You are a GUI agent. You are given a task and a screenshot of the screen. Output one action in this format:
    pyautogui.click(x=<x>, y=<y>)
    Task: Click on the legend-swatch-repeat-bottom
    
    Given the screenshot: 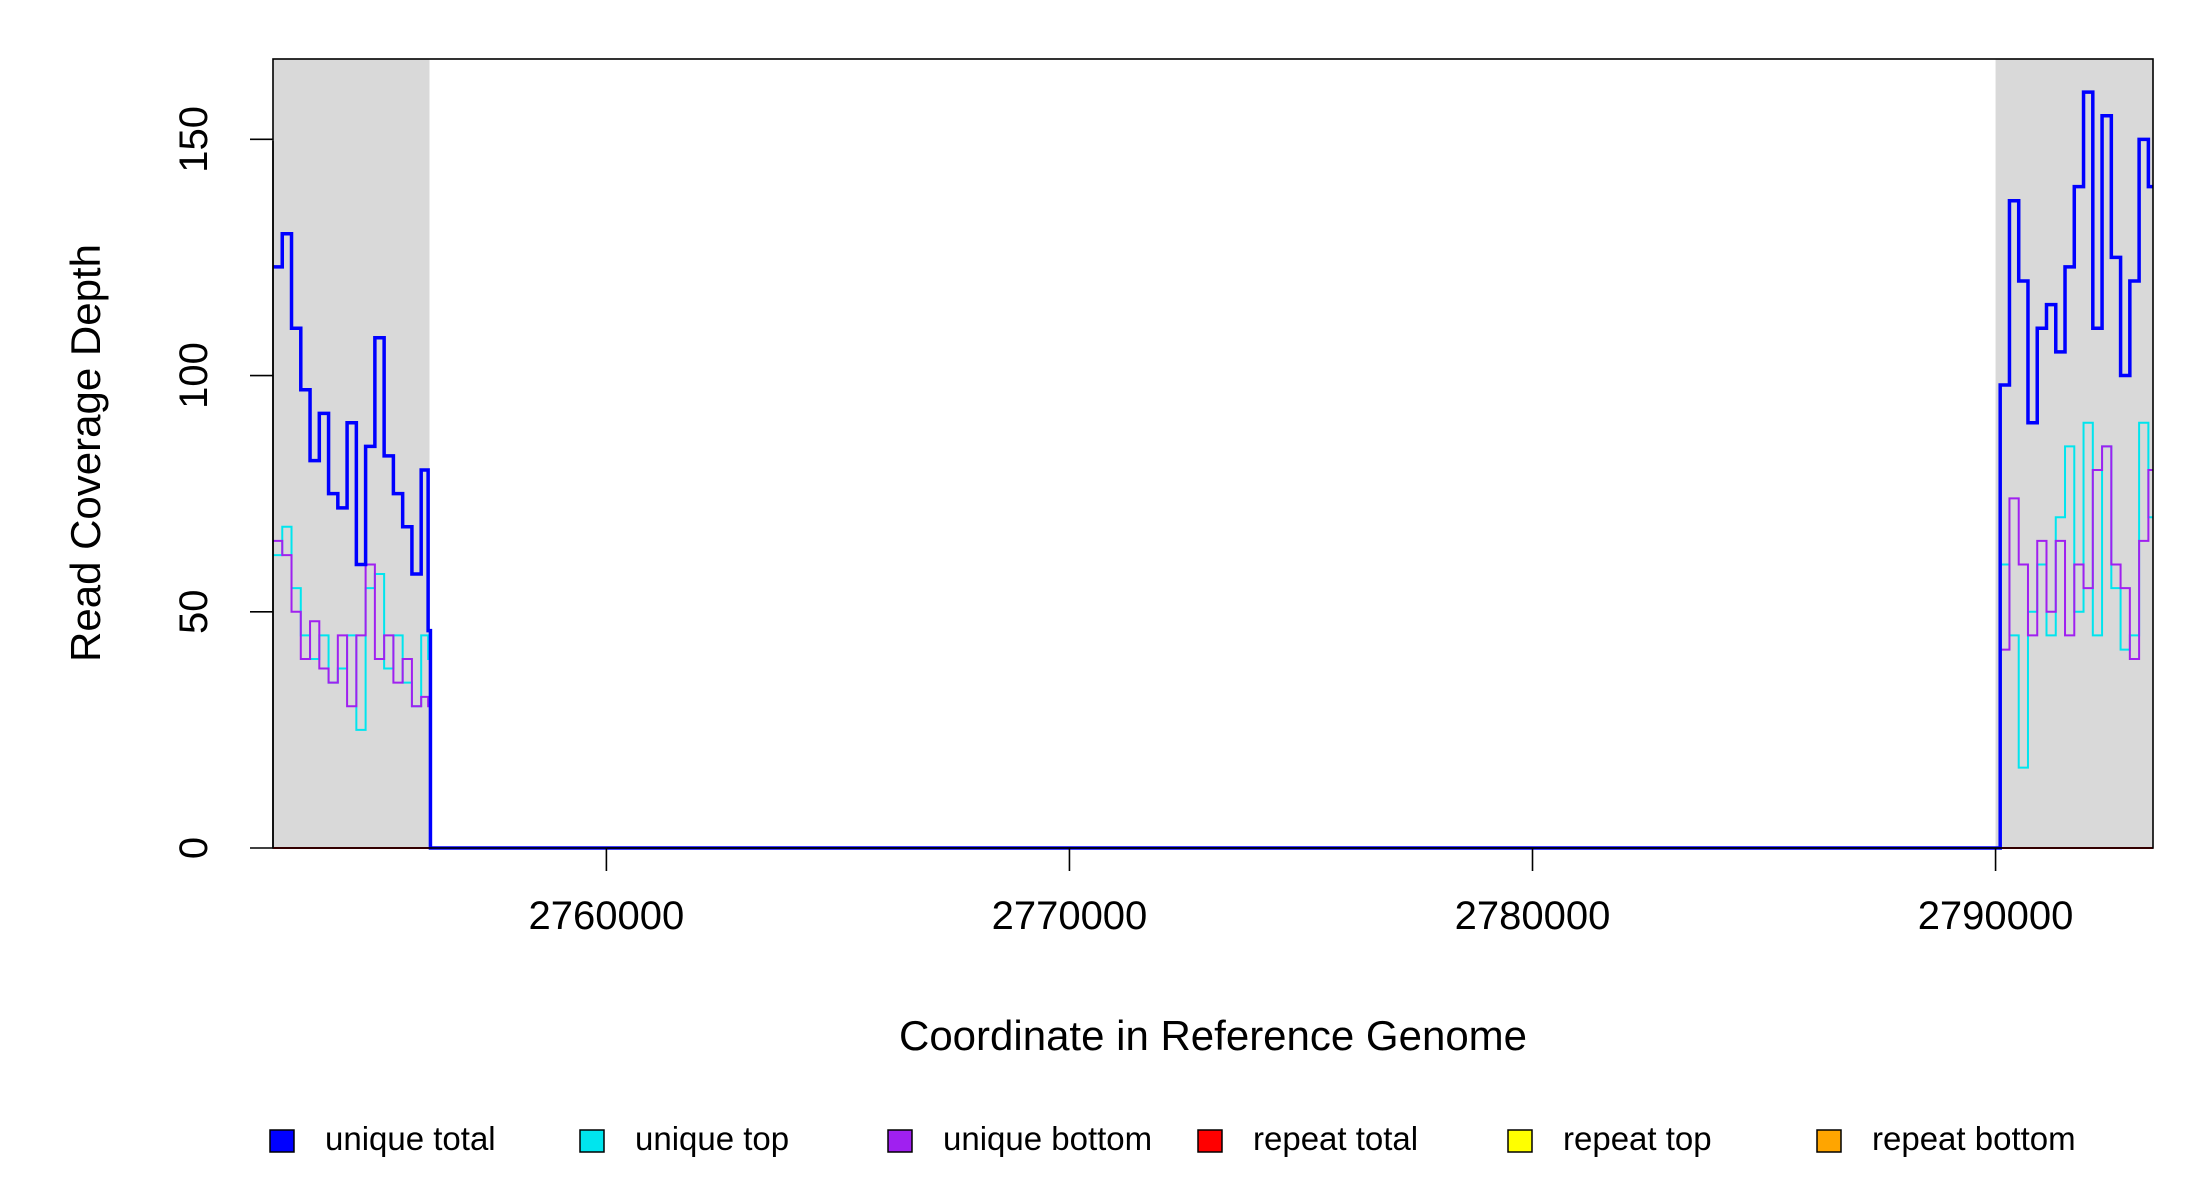 What is the action you would take?
    pyautogui.click(x=1829, y=1141)
    